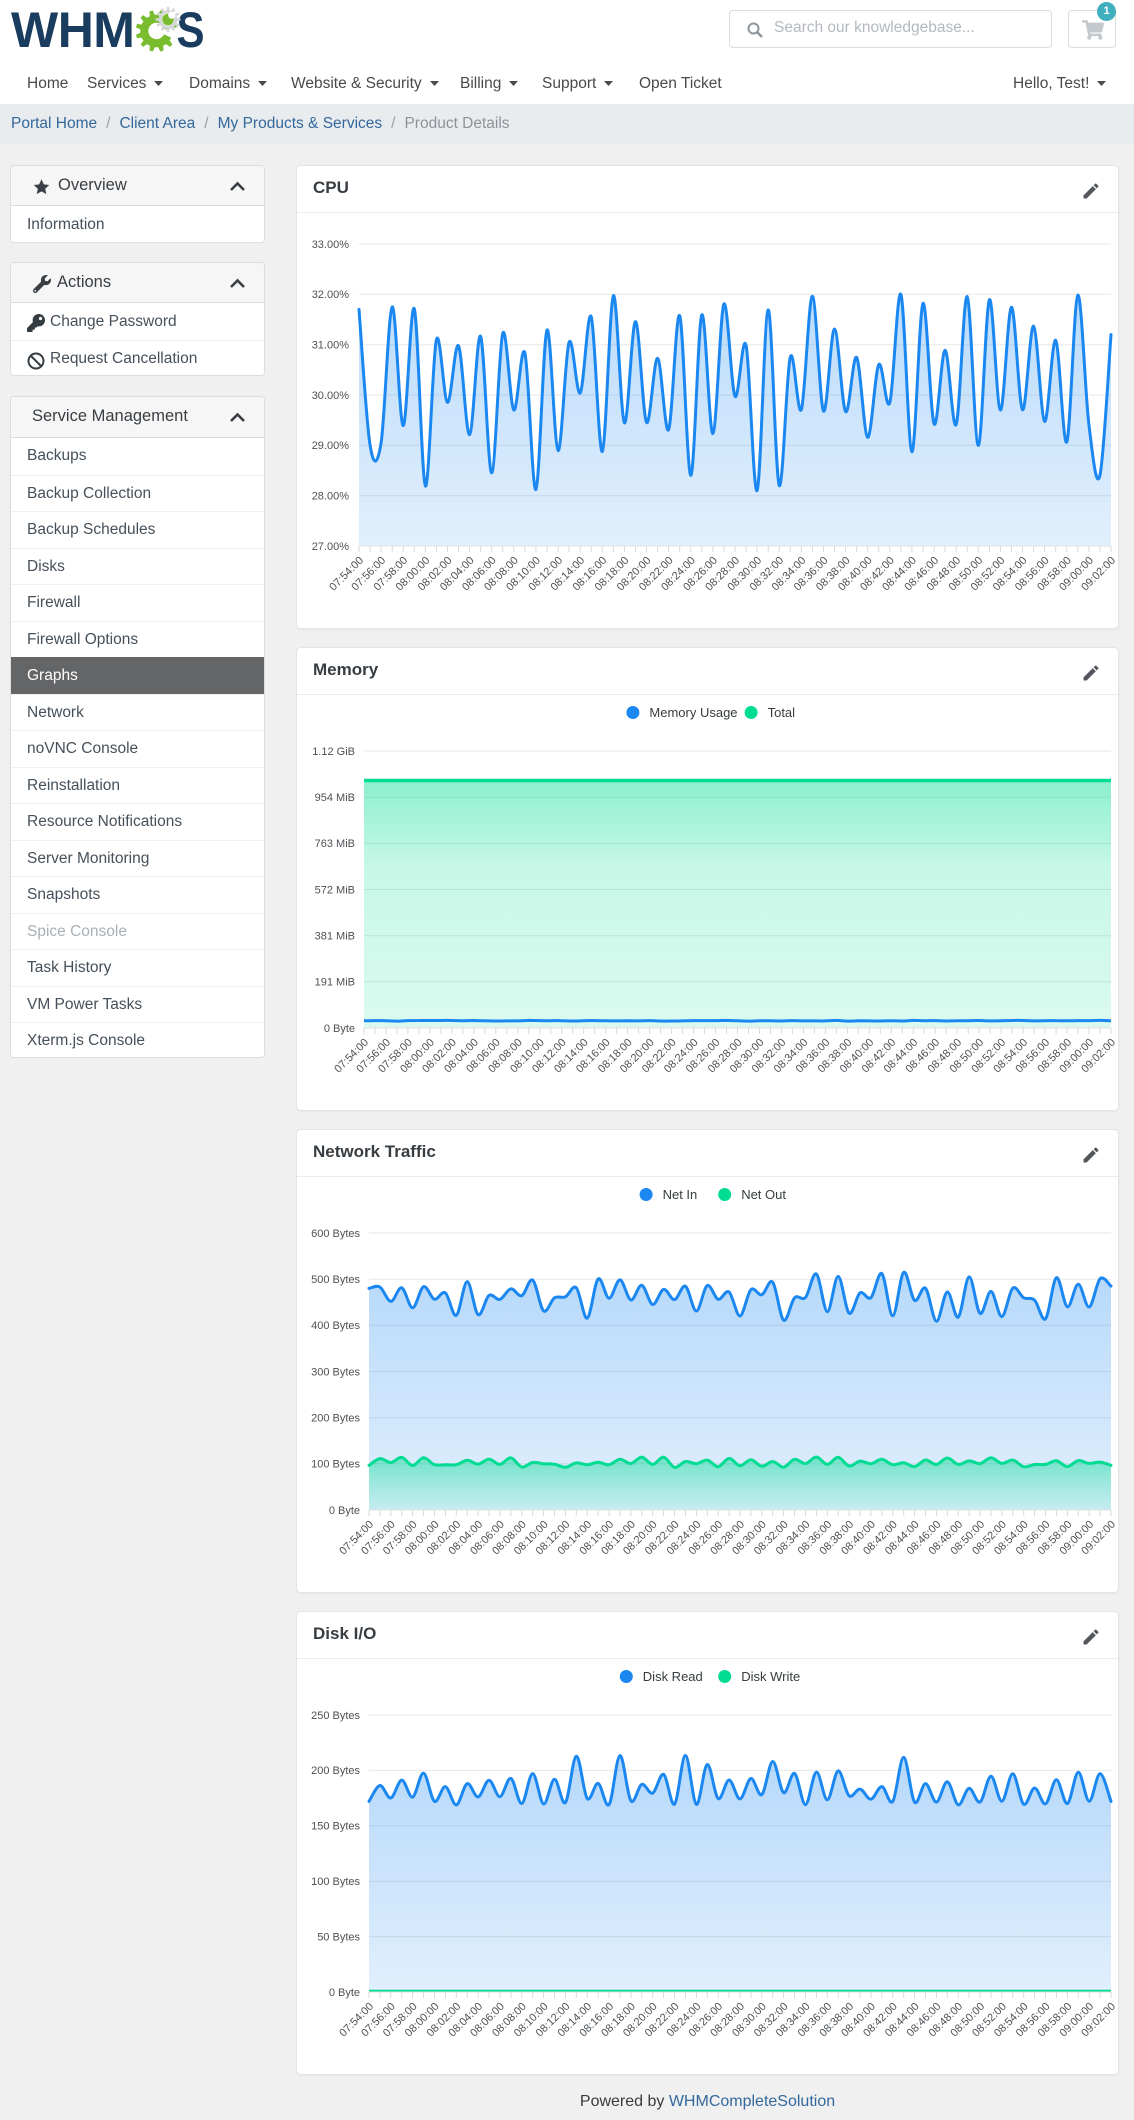  Describe the element at coordinates (331, 346) in the screenshot. I see `svg-text: 31.00%` at that location.